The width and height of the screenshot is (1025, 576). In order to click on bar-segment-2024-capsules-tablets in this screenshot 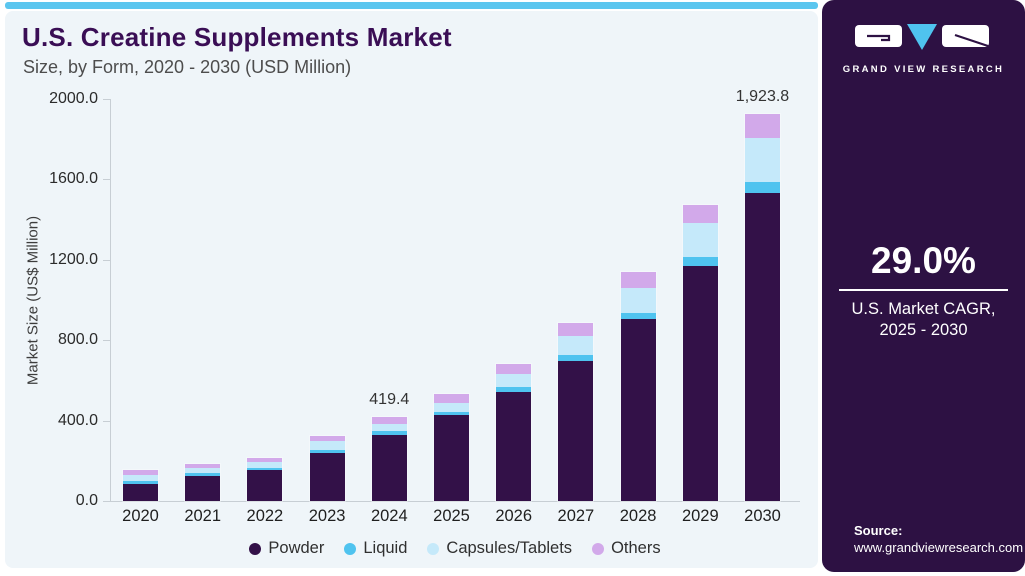, I will do `click(389, 427)`.